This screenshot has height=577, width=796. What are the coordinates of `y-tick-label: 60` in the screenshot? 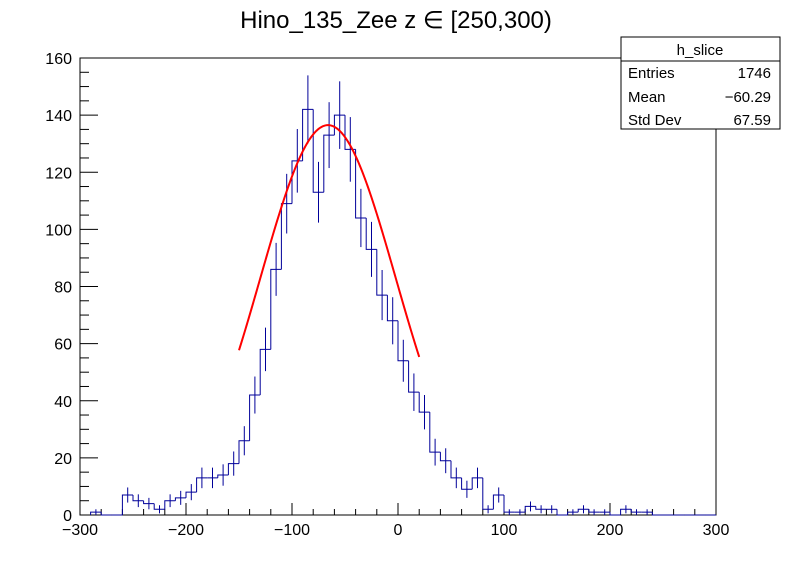 It's located at (63, 345).